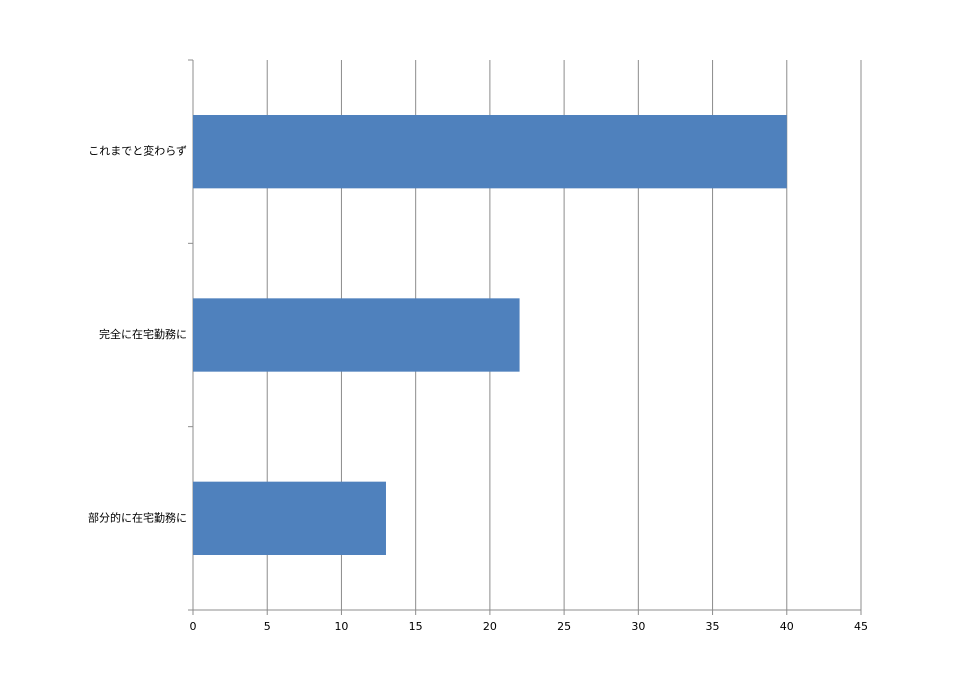 Image resolution: width=960 pixels, height=682 pixels. I want to click on x-tick-label: 15, so click(416, 626).